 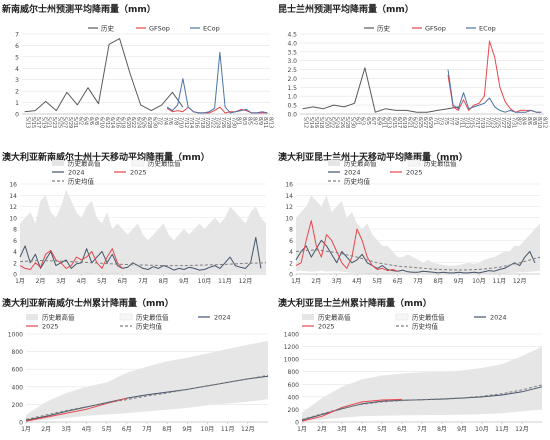 I want to click on x-tick-label: 5/13, so click(x=28, y=122).